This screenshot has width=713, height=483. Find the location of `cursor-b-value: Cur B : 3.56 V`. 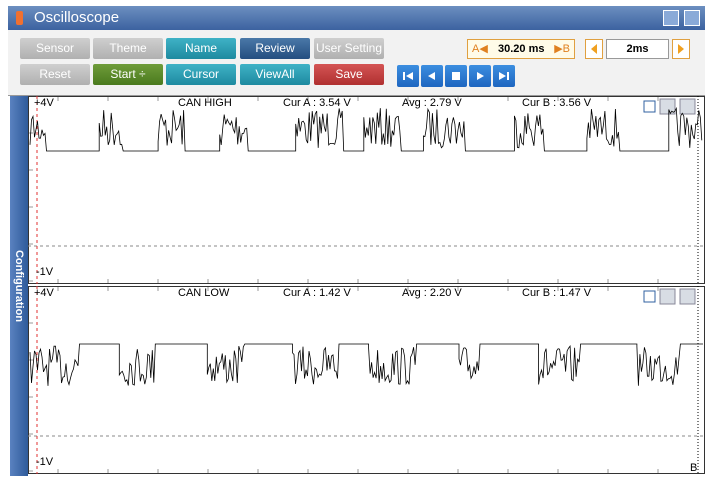

cursor-b-value: Cur B : 3.56 V is located at coordinates (557, 103).